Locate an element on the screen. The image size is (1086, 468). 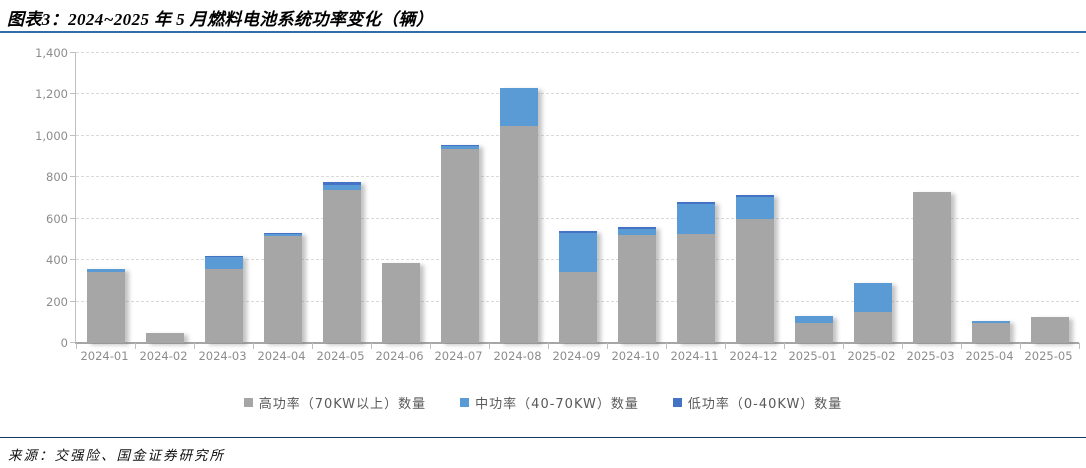
chart-legend: 高功率（70KW以上）数量 中功率（40-70KW）数量 低功率（0-40KW）数量 is located at coordinates (543, 402).